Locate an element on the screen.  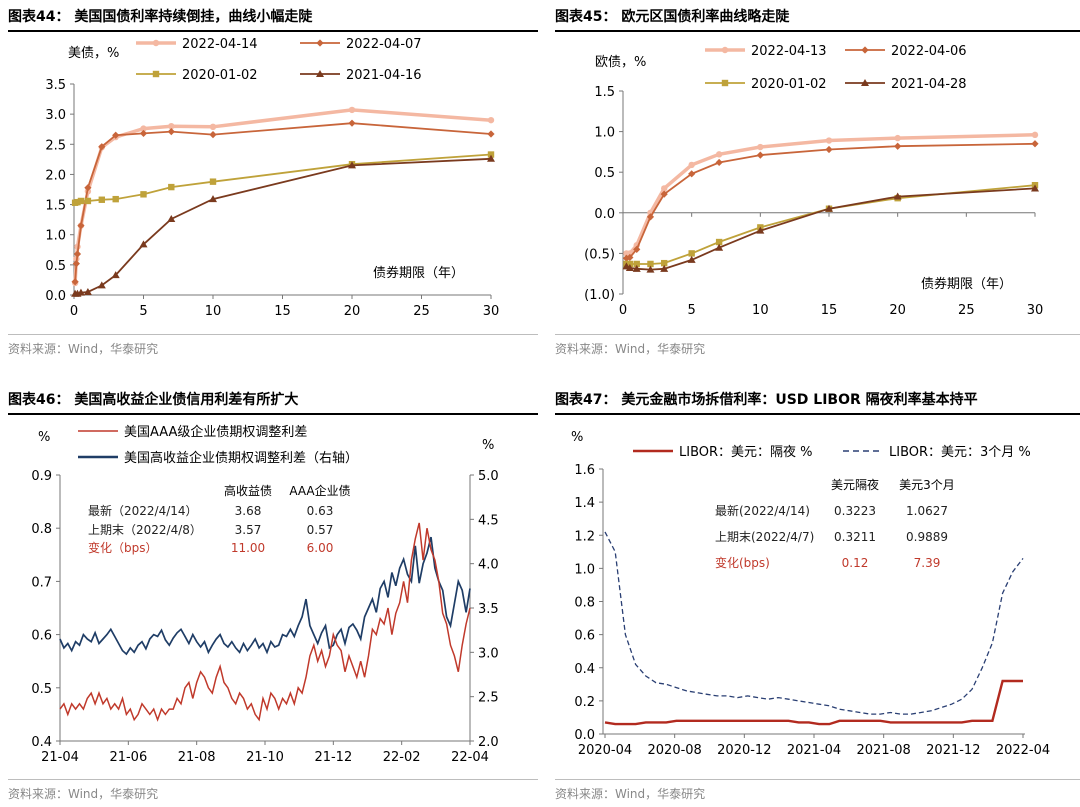
table-header: 美元3个月 is located at coordinates (927, 485).